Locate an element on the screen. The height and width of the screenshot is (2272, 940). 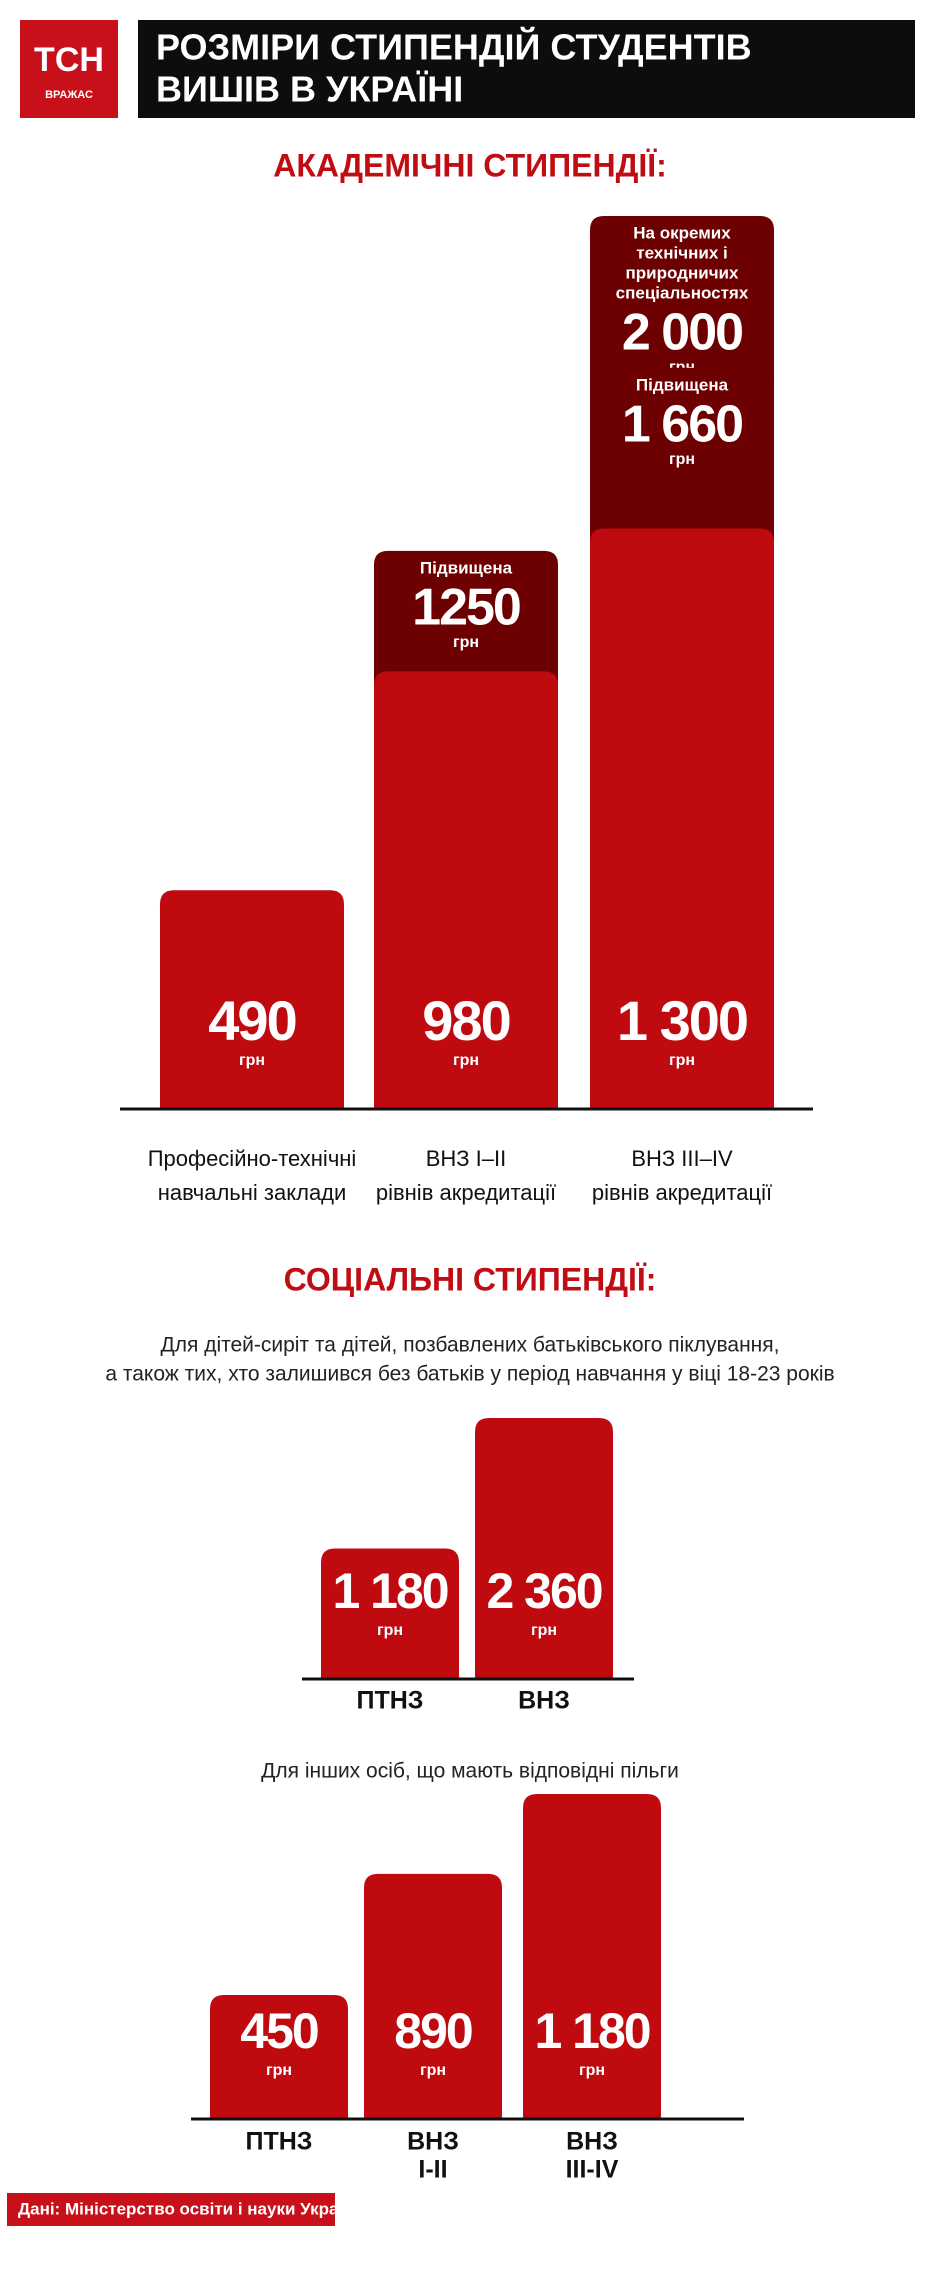
value-label: 1 300 is located at coordinates (682, 1020).